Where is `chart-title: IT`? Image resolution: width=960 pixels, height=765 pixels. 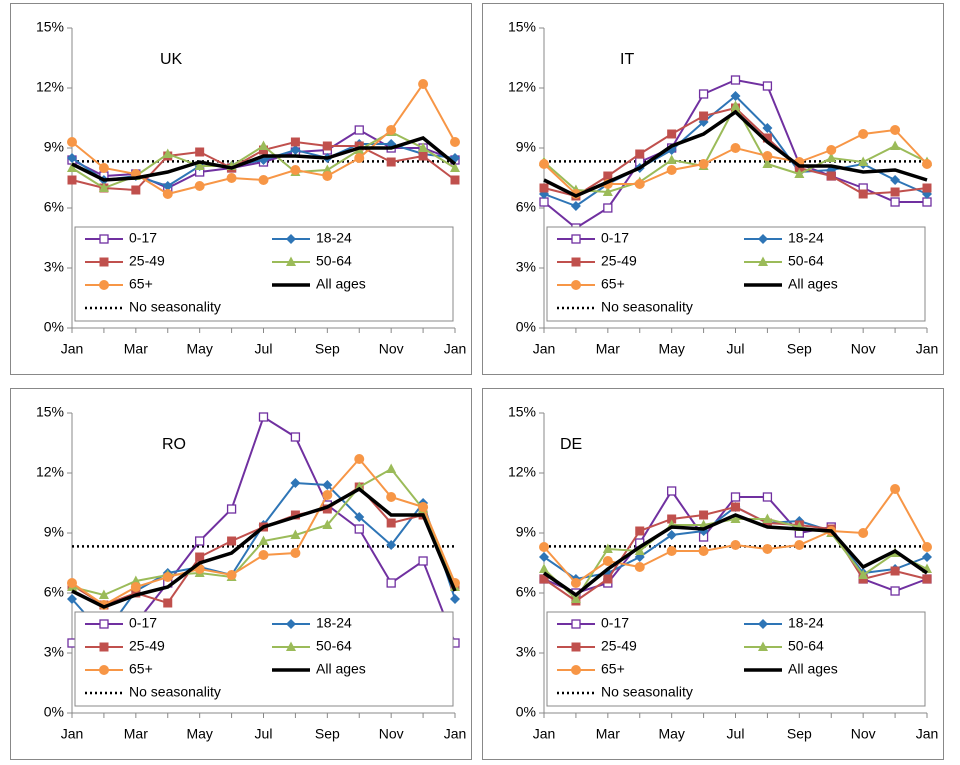 chart-title: IT is located at coordinates (627, 59).